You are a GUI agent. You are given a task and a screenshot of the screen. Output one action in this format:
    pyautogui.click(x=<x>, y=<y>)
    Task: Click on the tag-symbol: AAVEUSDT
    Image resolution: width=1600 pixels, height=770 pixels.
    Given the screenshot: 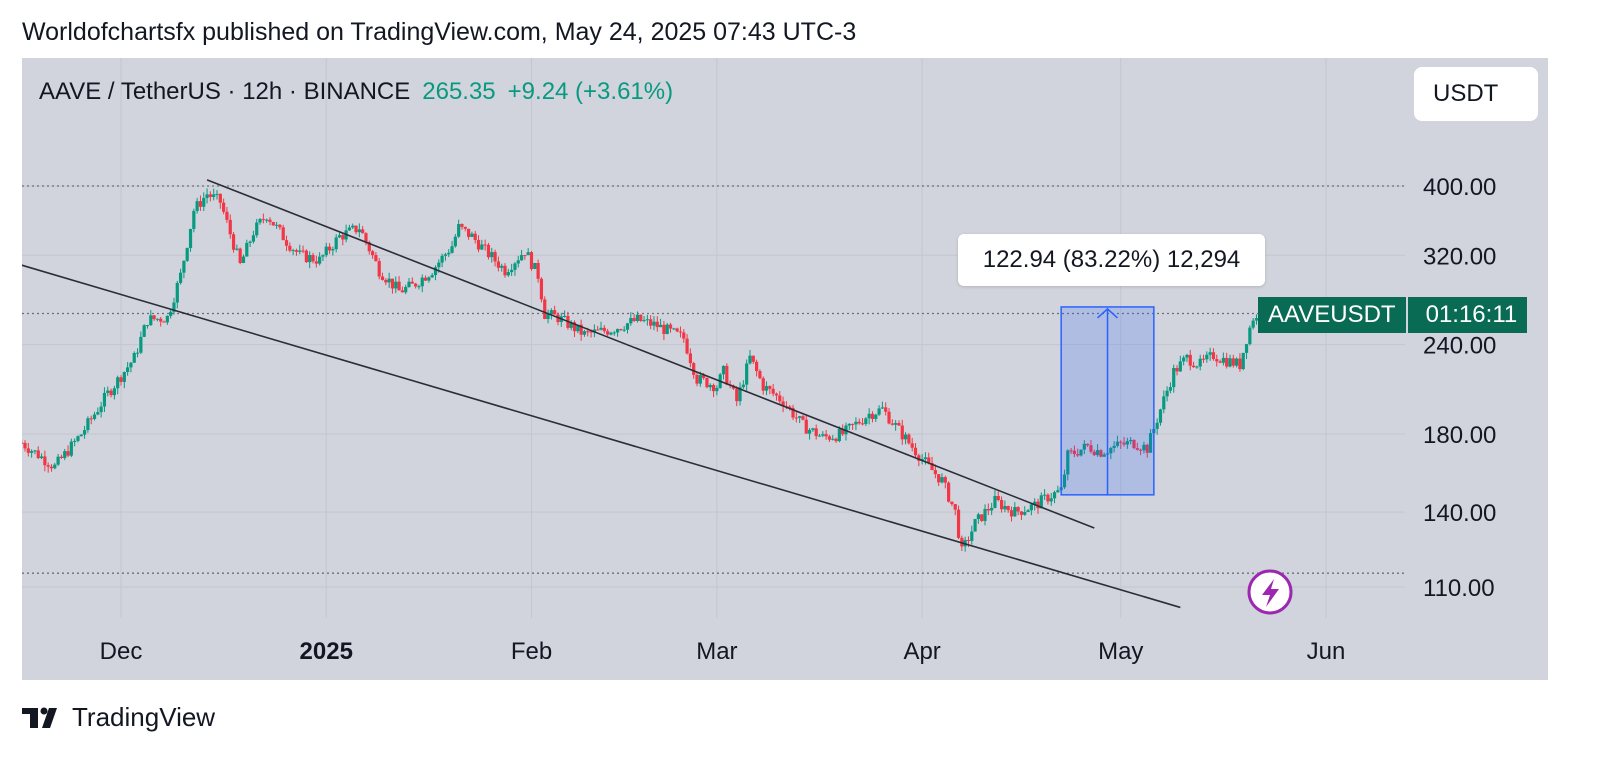 What is the action you would take?
    pyautogui.click(x=1333, y=315)
    